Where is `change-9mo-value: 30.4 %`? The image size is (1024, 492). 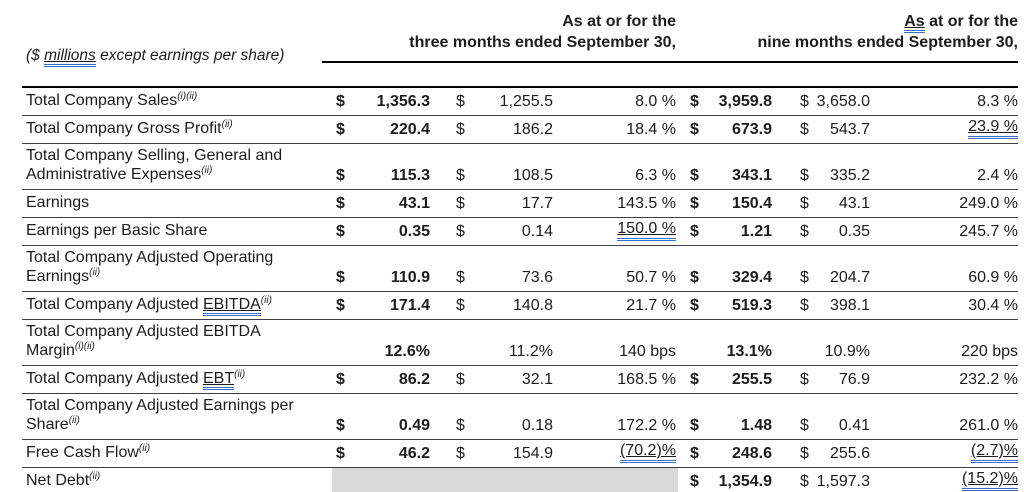
change-9mo-value: 30.4 % is located at coordinates (993, 305).